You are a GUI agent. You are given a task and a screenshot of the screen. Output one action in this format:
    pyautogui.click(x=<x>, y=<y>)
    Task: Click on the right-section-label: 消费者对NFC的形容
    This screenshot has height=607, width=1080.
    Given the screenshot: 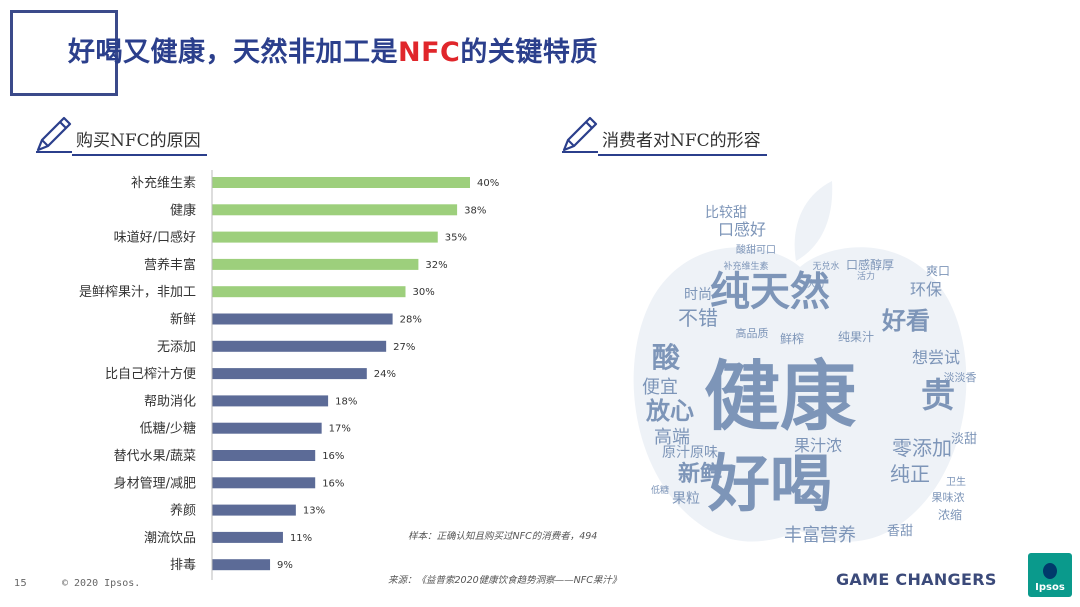 What is the action you would take?
    pyautogui.click(x=682, y=141)
    